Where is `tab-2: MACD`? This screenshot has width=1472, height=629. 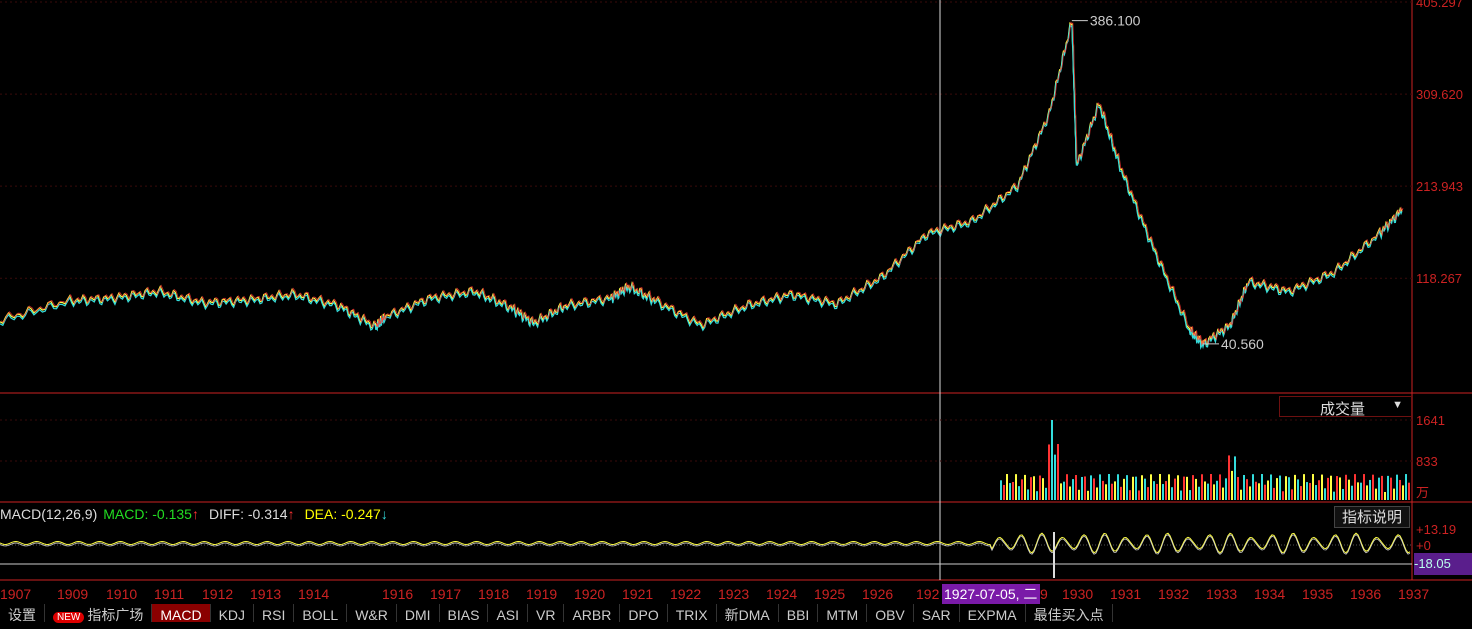 tab-2: MACD is located at coordinates (181, 613).